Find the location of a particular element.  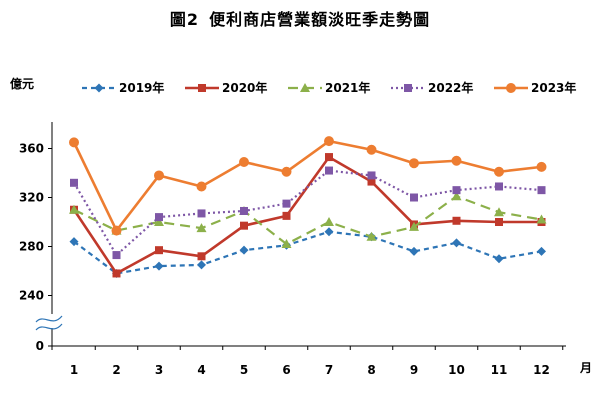

data-point-2022年-10 is located at coordinates (456, 190).